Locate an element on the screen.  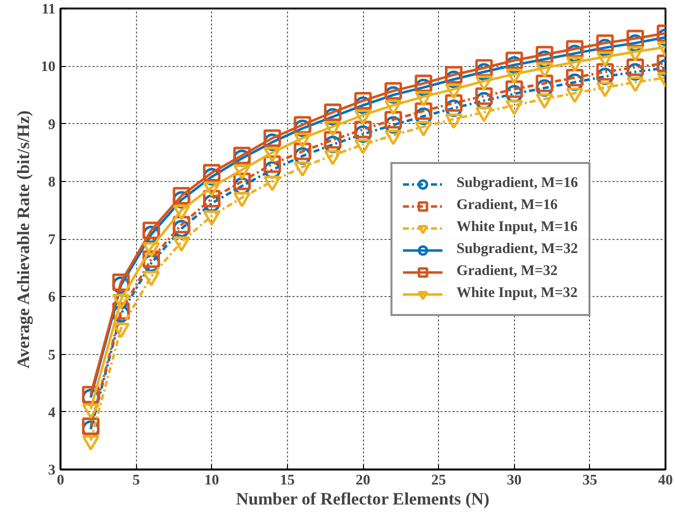
legend-label: Subgradient, M=32 is located at coordinates (517, 249).